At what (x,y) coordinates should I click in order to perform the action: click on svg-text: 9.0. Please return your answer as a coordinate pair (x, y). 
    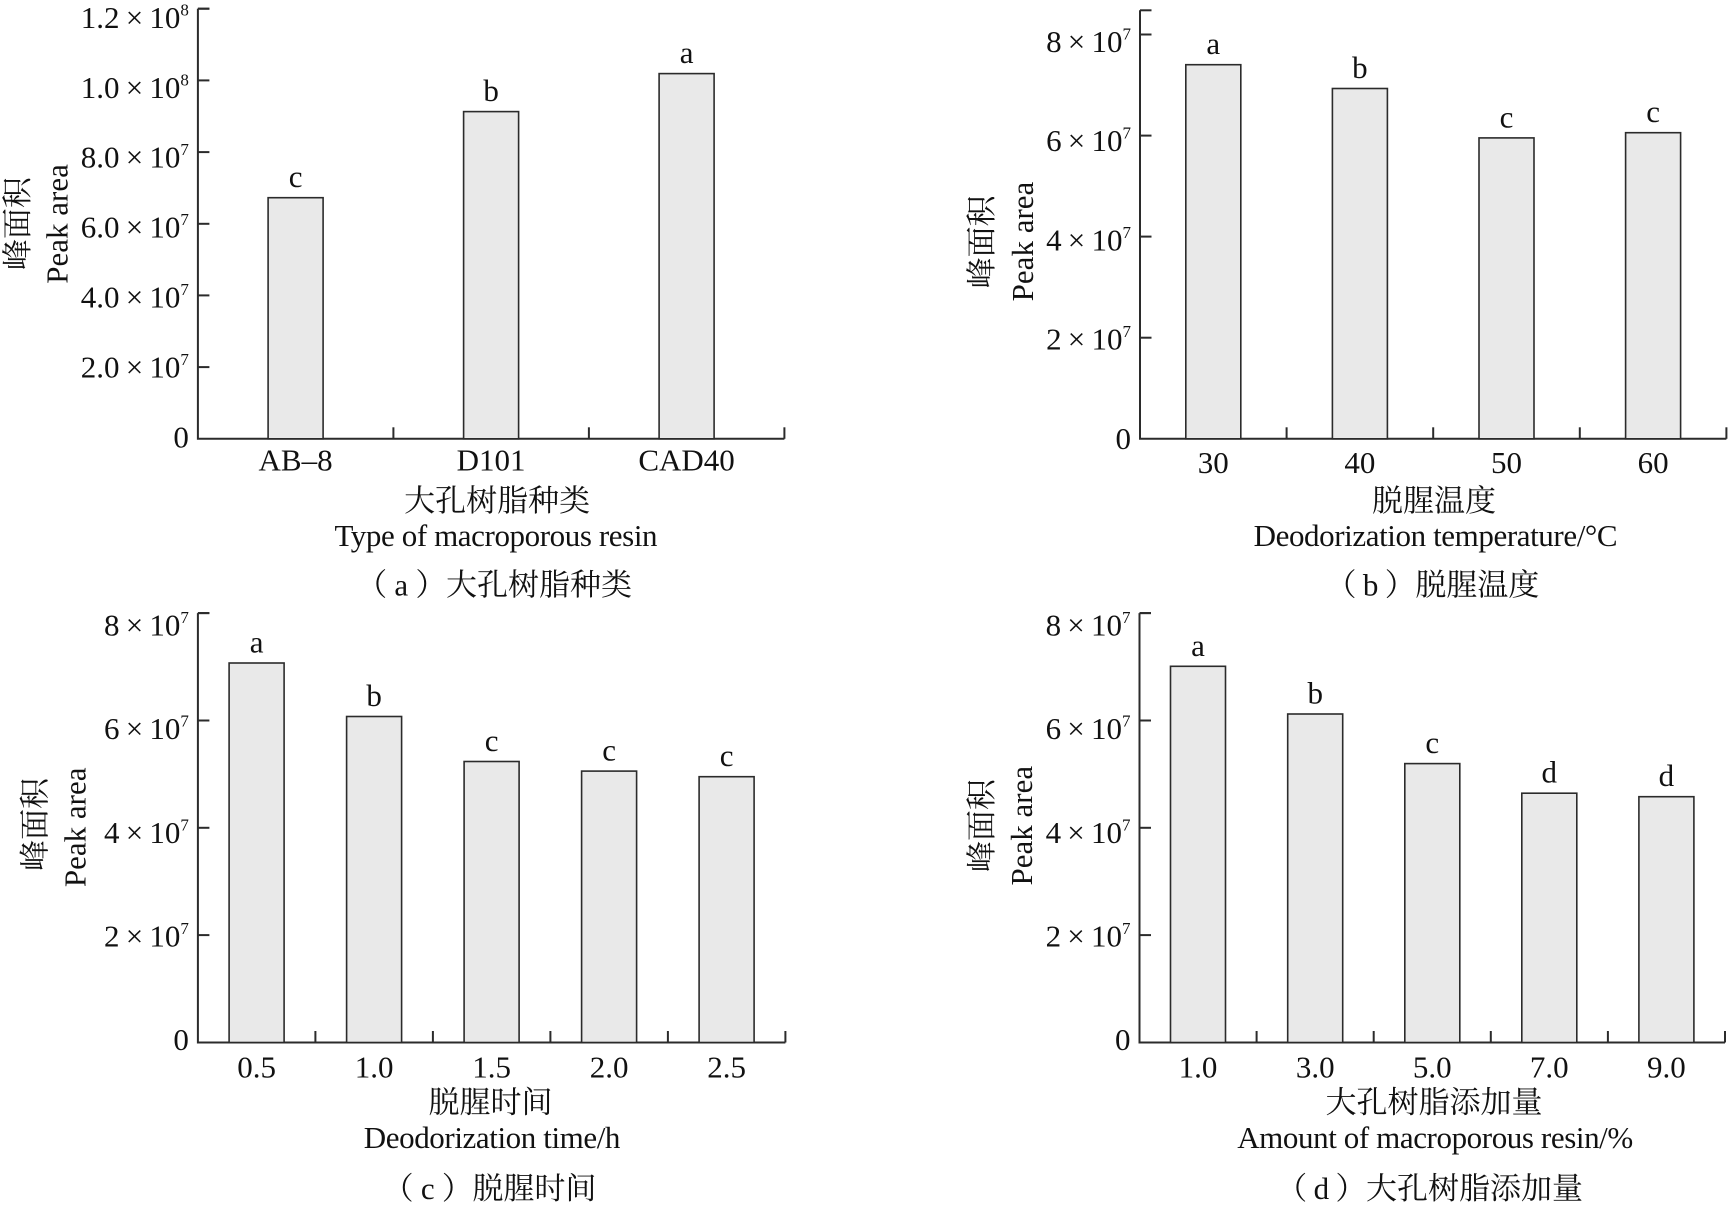
    Looking at the image, I should click on (1666, 1067).